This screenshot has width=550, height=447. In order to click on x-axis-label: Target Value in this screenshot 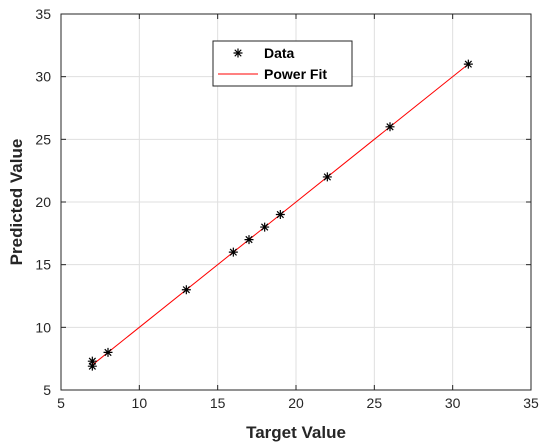, I will do `click(296, 432)`.